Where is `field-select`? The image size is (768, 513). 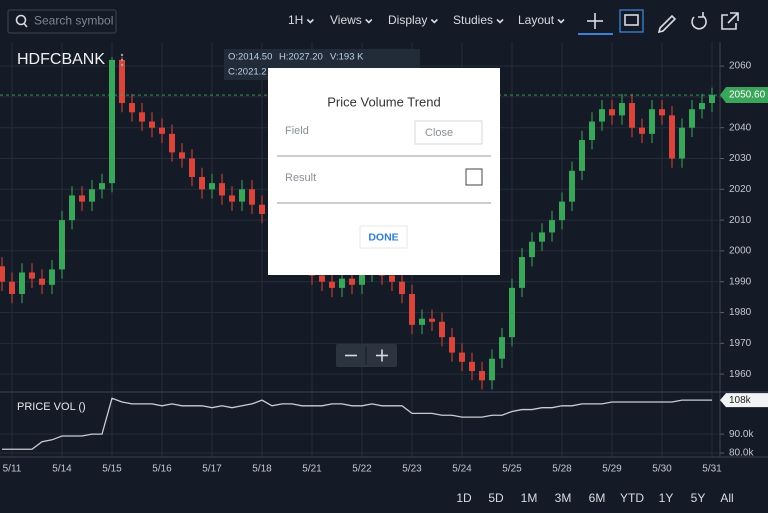
field-select is located at coordinates (448, 132).